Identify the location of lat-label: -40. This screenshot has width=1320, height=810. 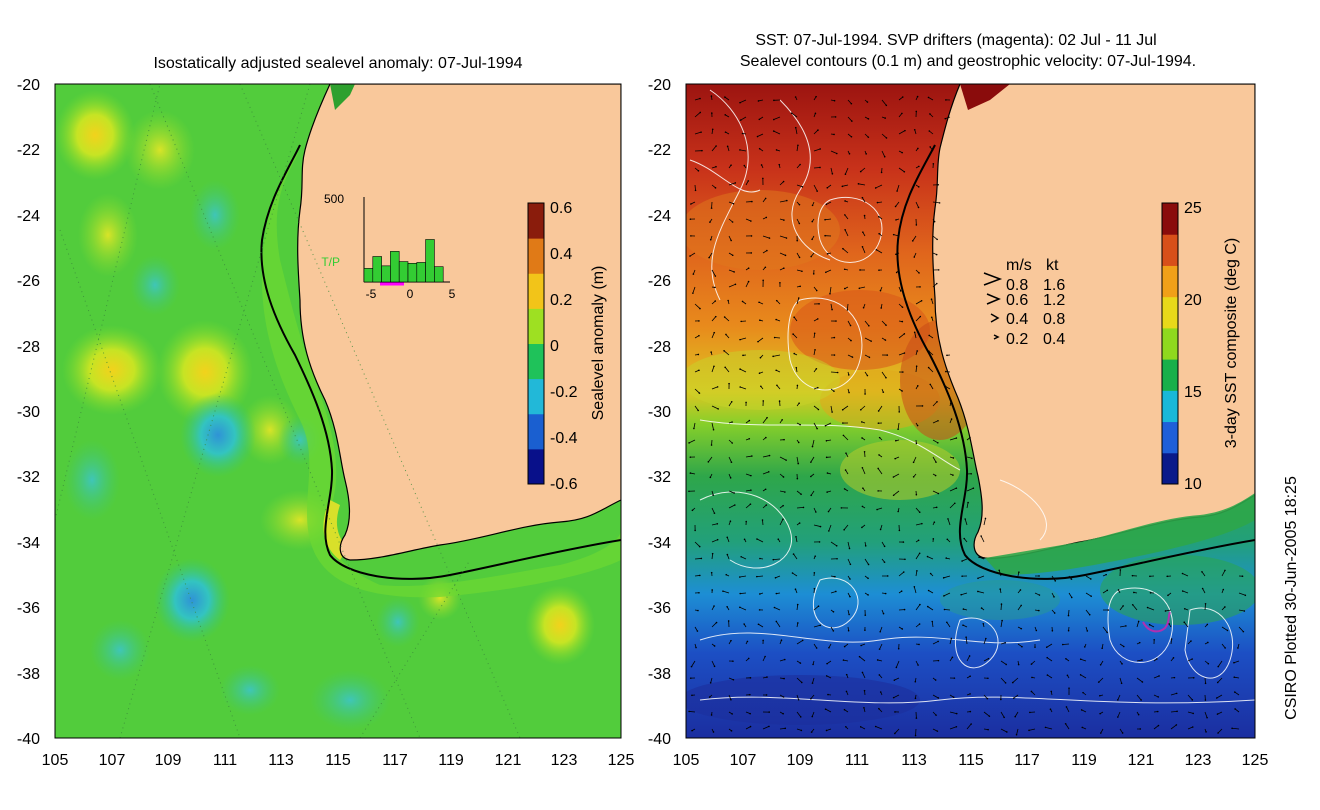
(659, 739).